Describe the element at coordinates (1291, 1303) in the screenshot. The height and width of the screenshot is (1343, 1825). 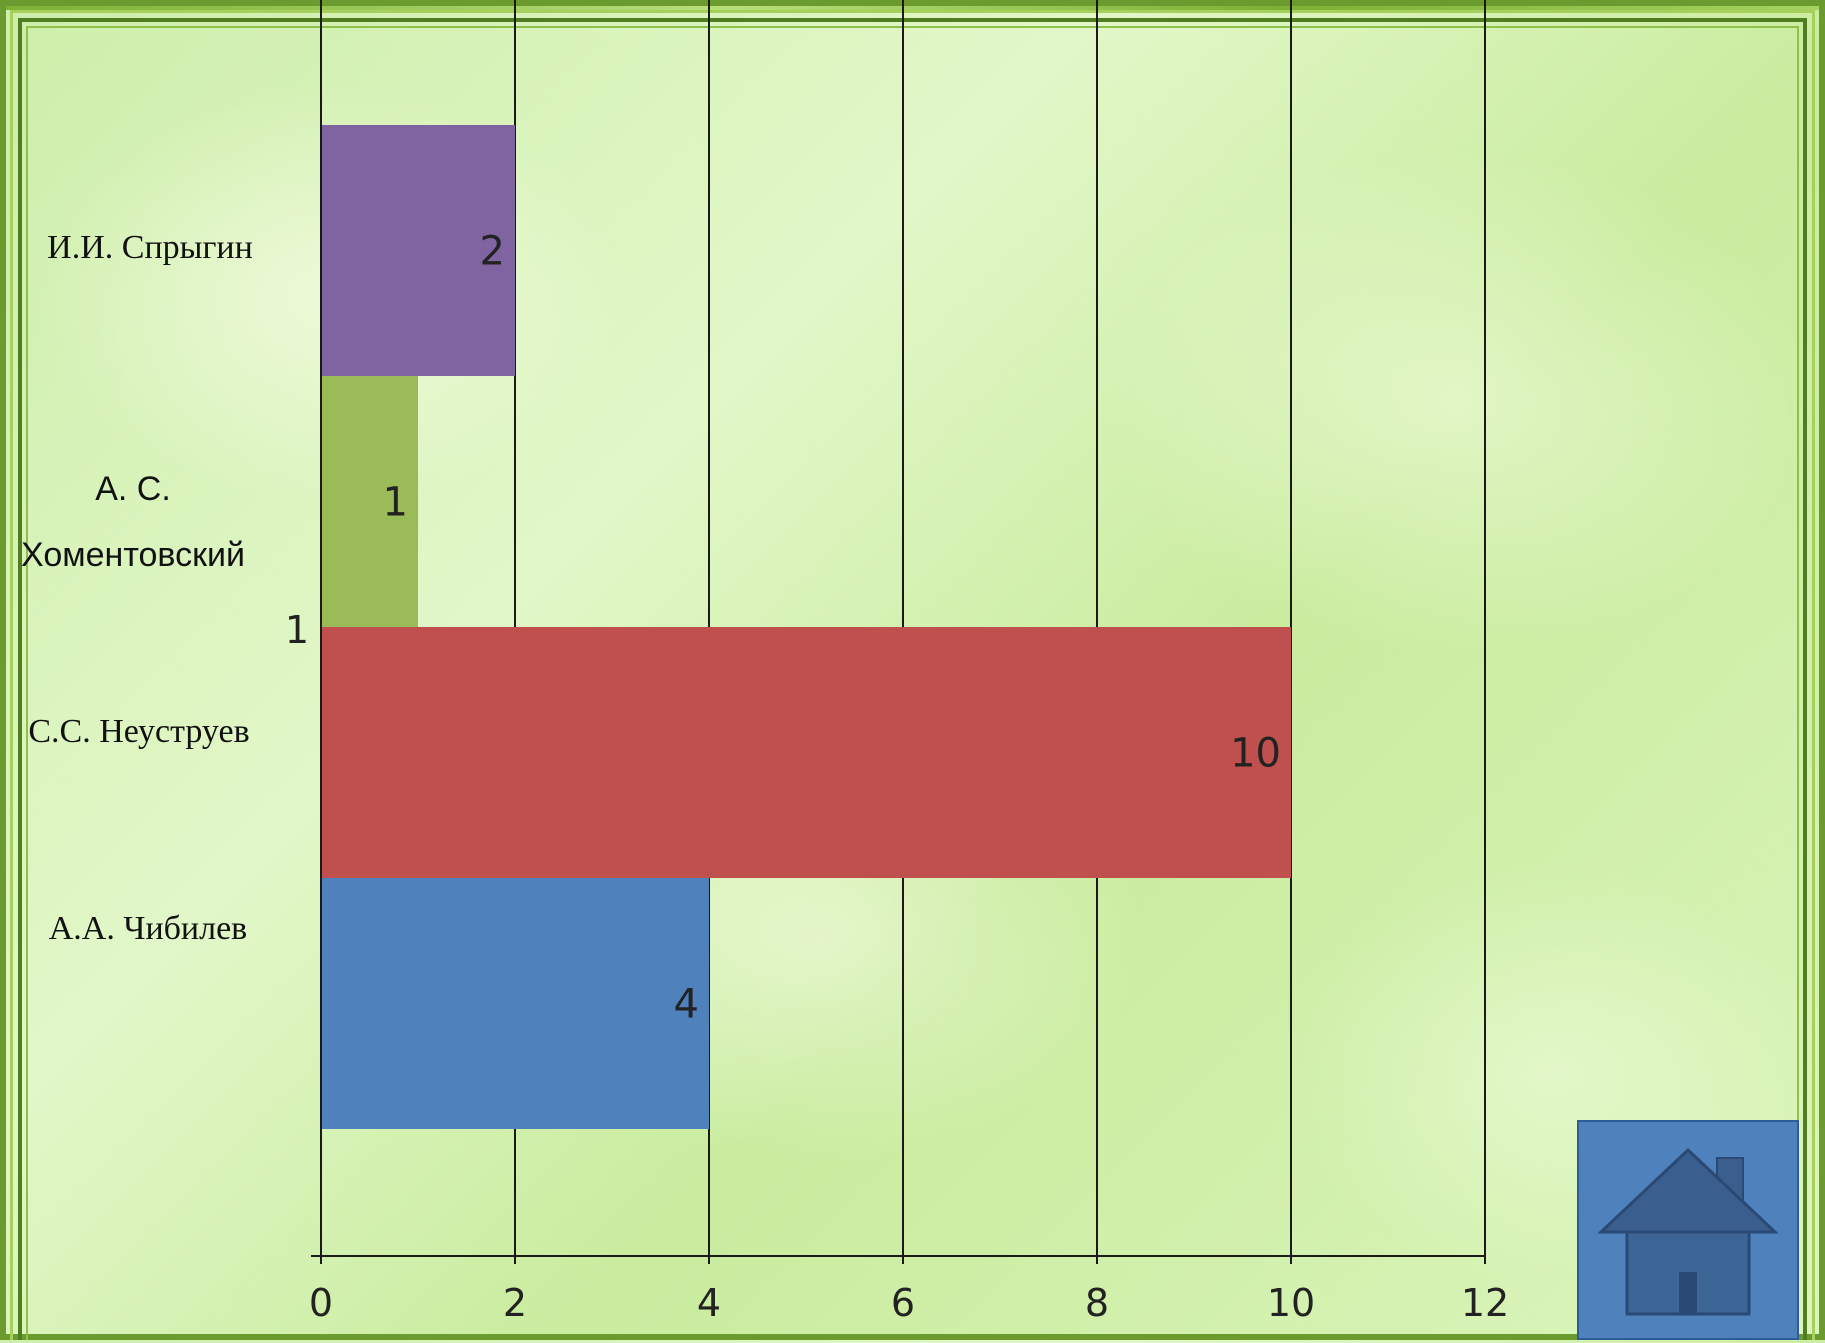
I see `tick-label: 10` at that location.